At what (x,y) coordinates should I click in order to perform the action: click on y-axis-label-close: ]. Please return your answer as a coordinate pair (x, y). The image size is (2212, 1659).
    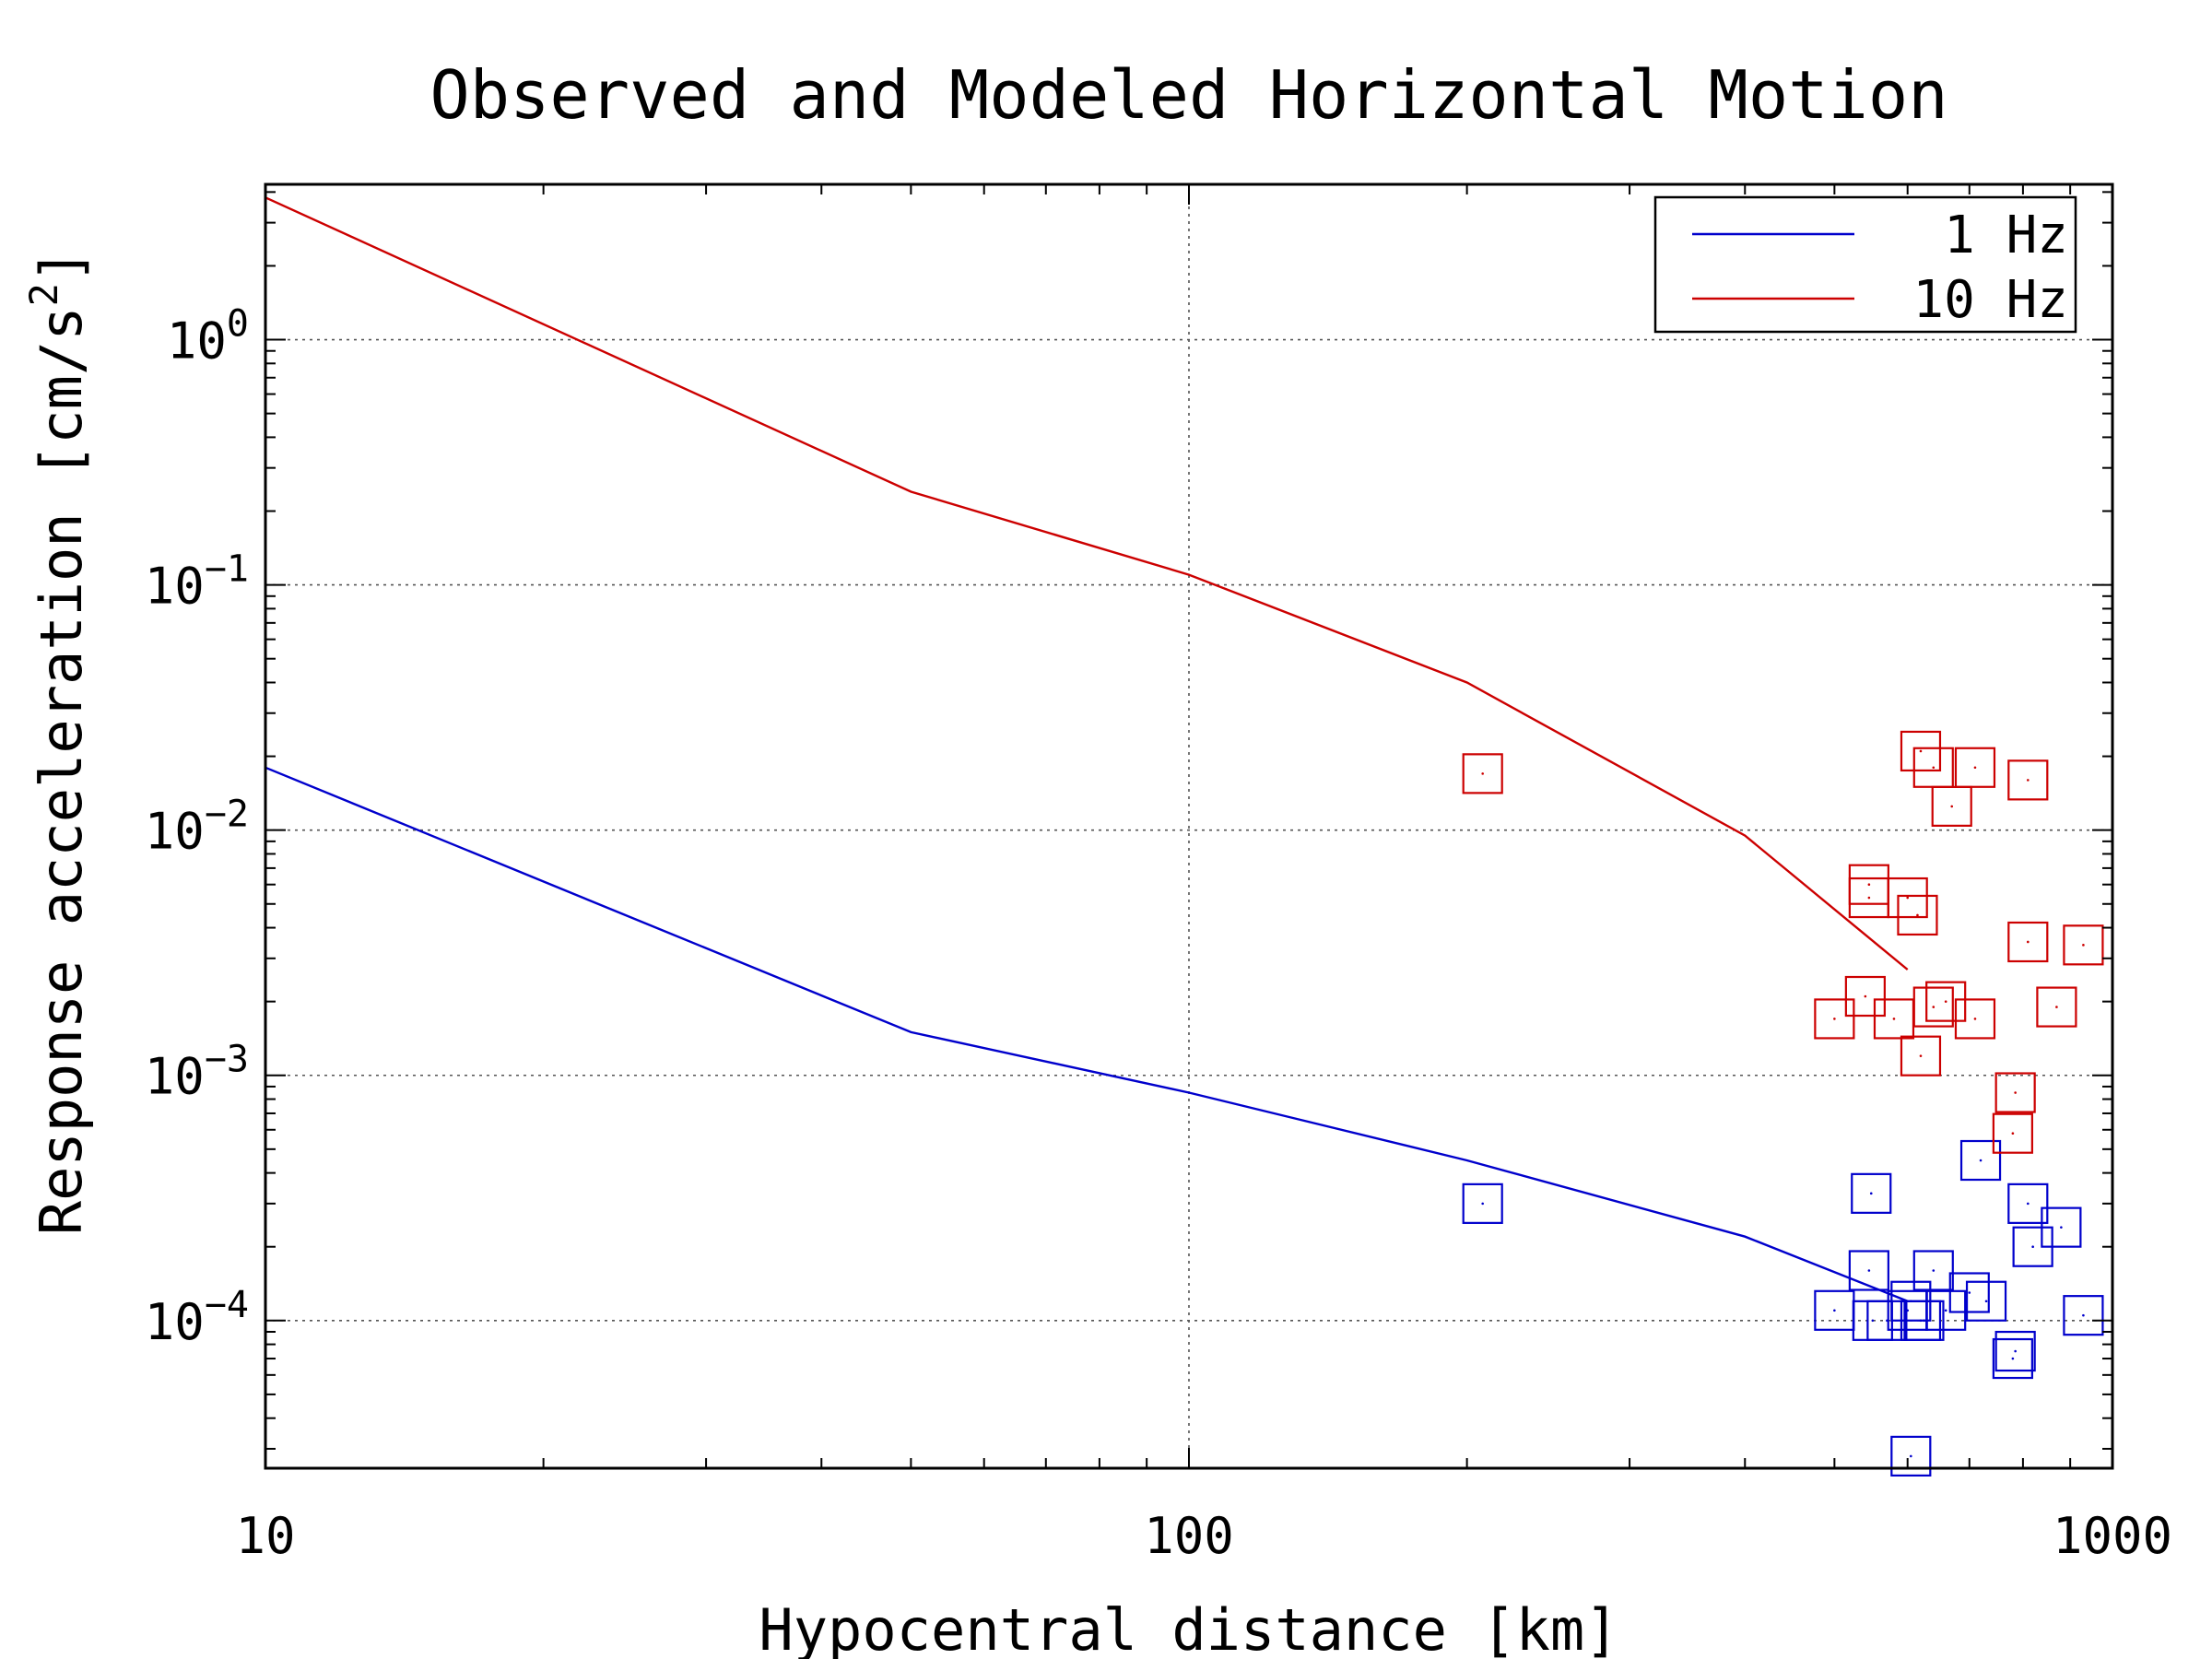
    Looking at the image, I should click on (61, 266).